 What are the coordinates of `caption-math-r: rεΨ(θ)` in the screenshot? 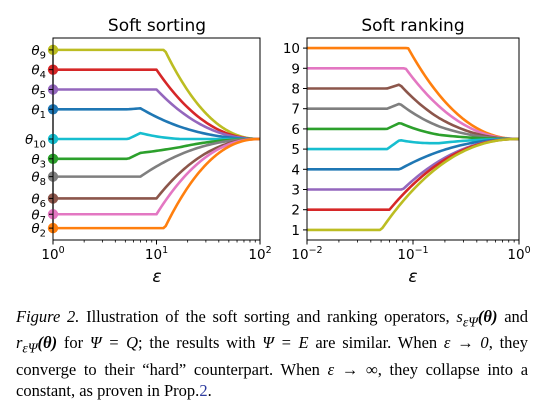 It's located at (37, 344).